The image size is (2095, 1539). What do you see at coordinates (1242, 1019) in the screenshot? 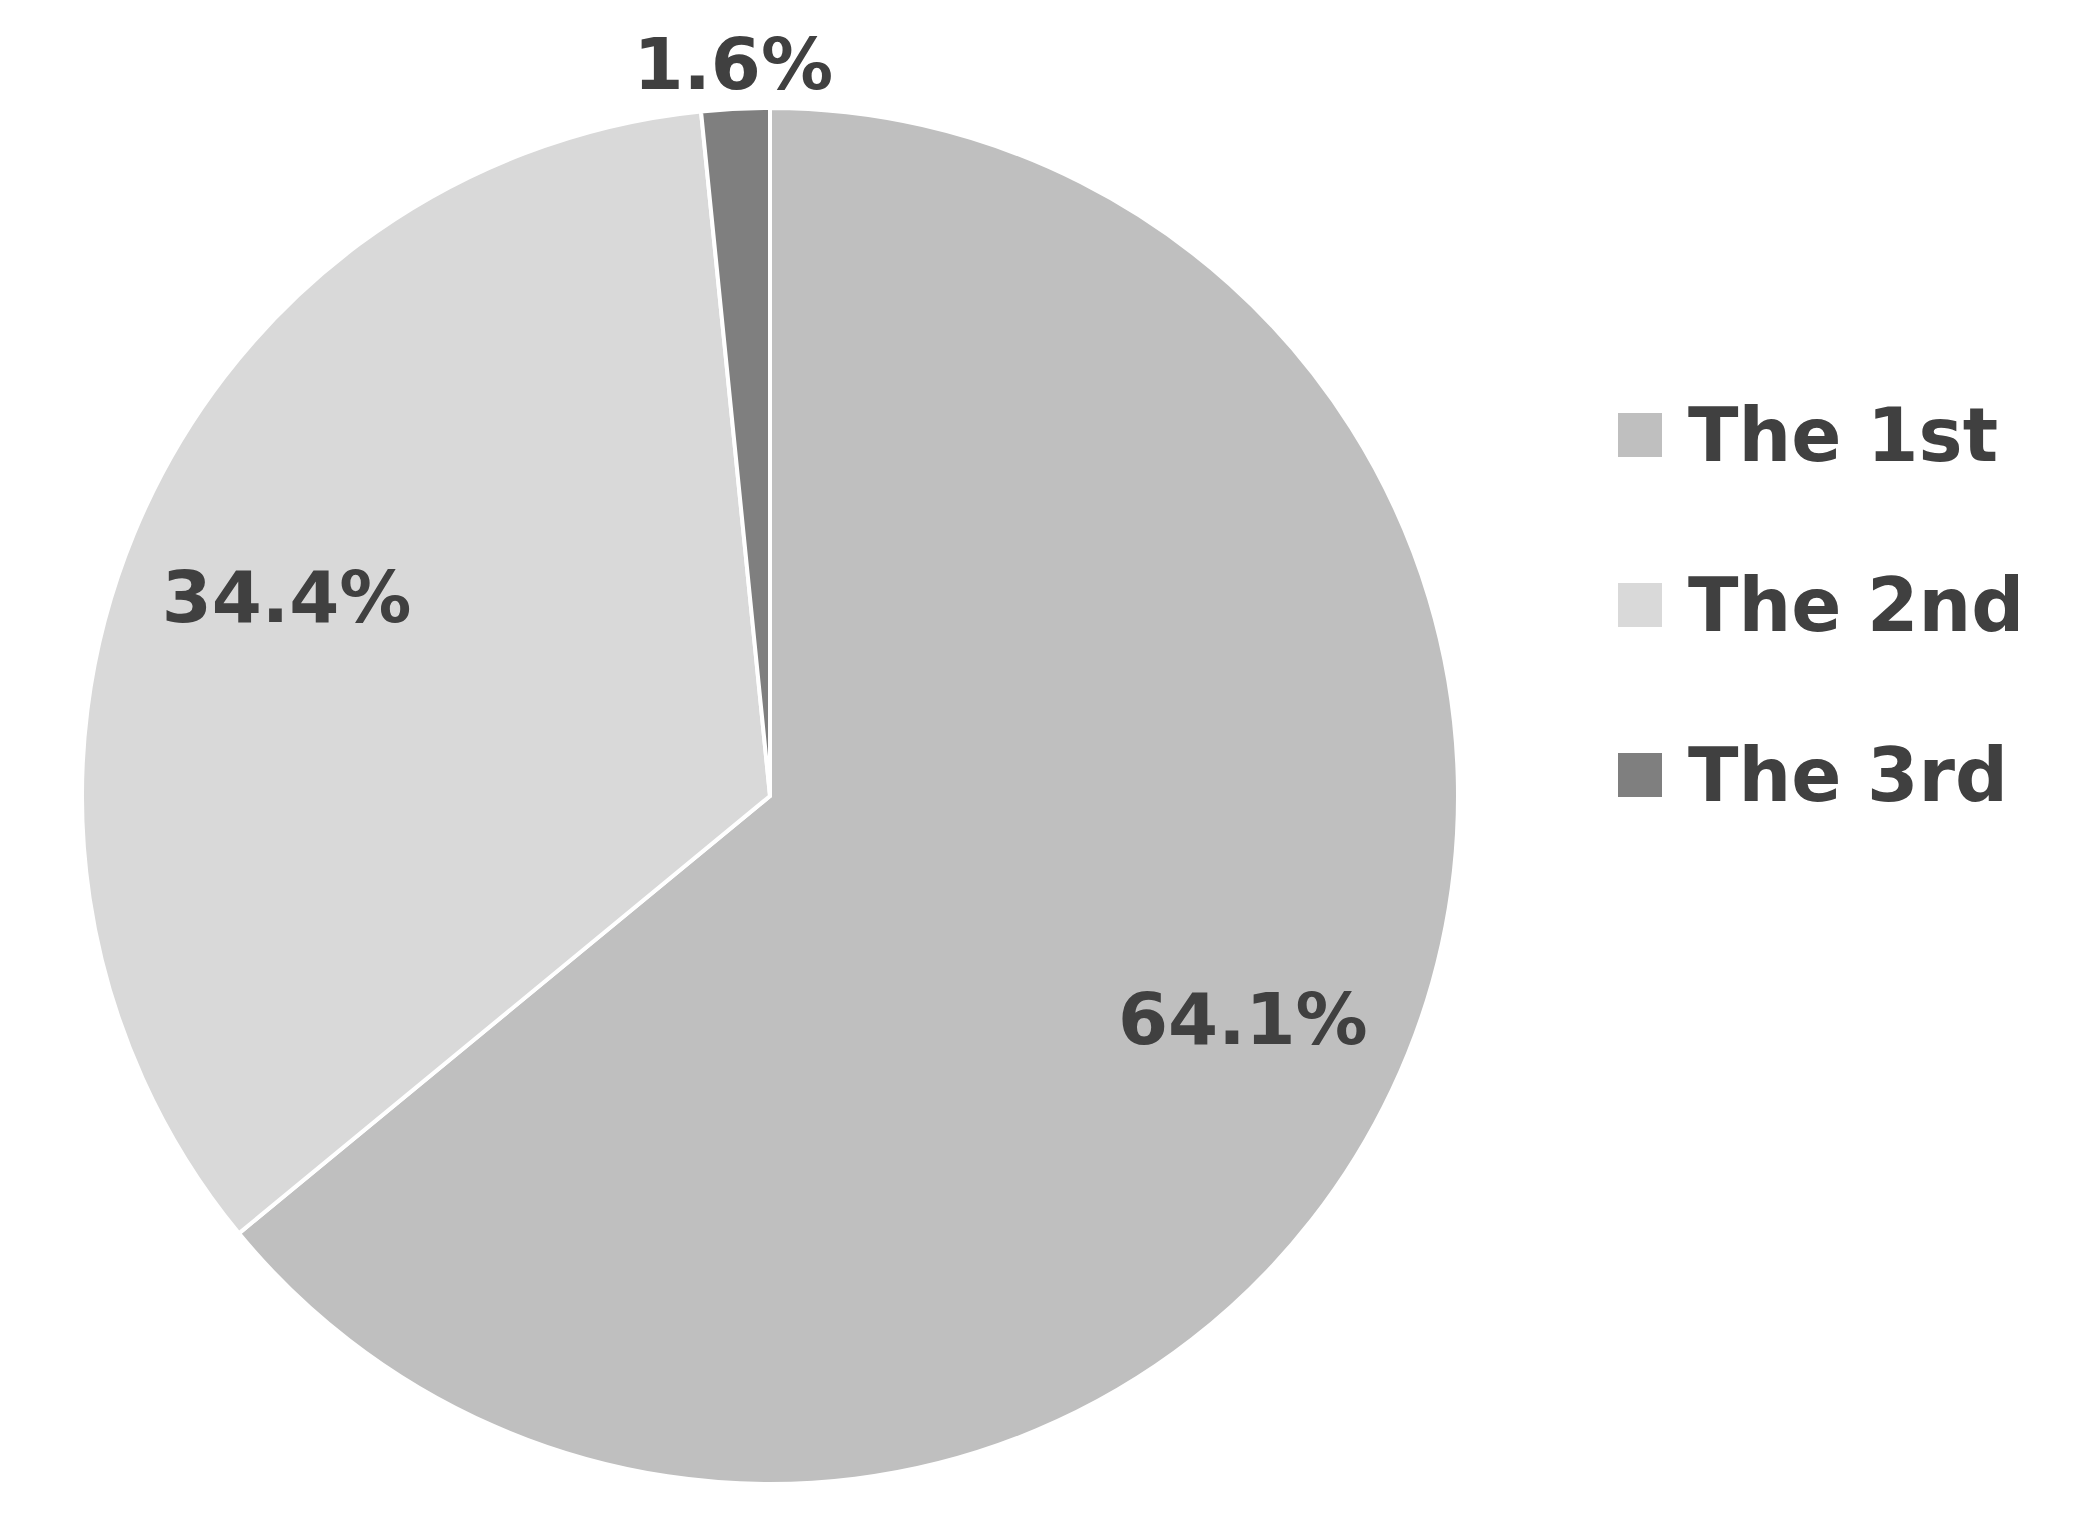
I see `data-label: 64.1%` at bounding box center [1242, 1019].